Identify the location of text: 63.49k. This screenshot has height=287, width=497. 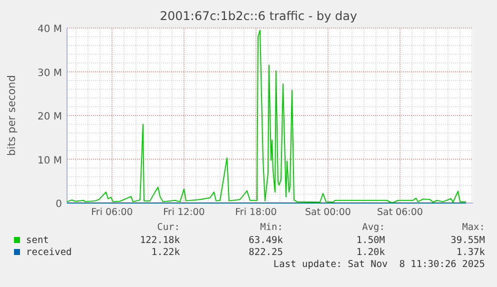
(266, 240).